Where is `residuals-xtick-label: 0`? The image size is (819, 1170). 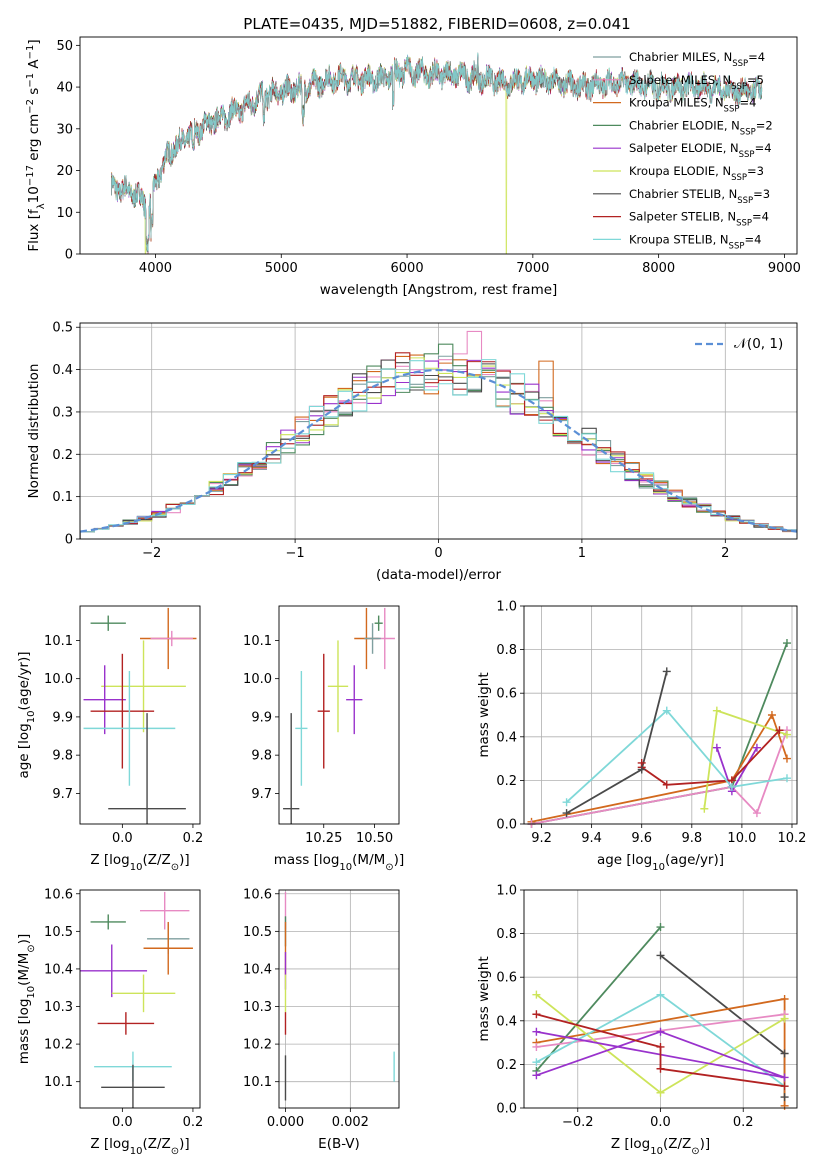
residuals-xtick-label: 0 is located at coordinates (438, 553).